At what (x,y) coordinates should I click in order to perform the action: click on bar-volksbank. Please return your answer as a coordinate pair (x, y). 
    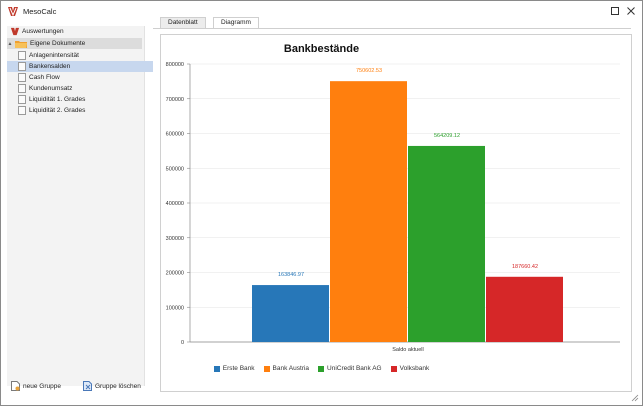
    Looking at the image, I should click on (524, 309).